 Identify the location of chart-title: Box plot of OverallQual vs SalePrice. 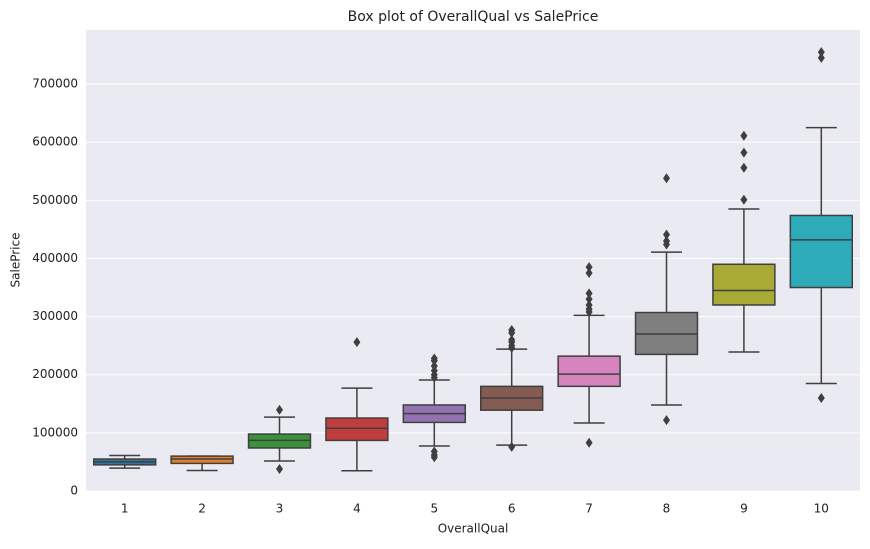
(473, 17).